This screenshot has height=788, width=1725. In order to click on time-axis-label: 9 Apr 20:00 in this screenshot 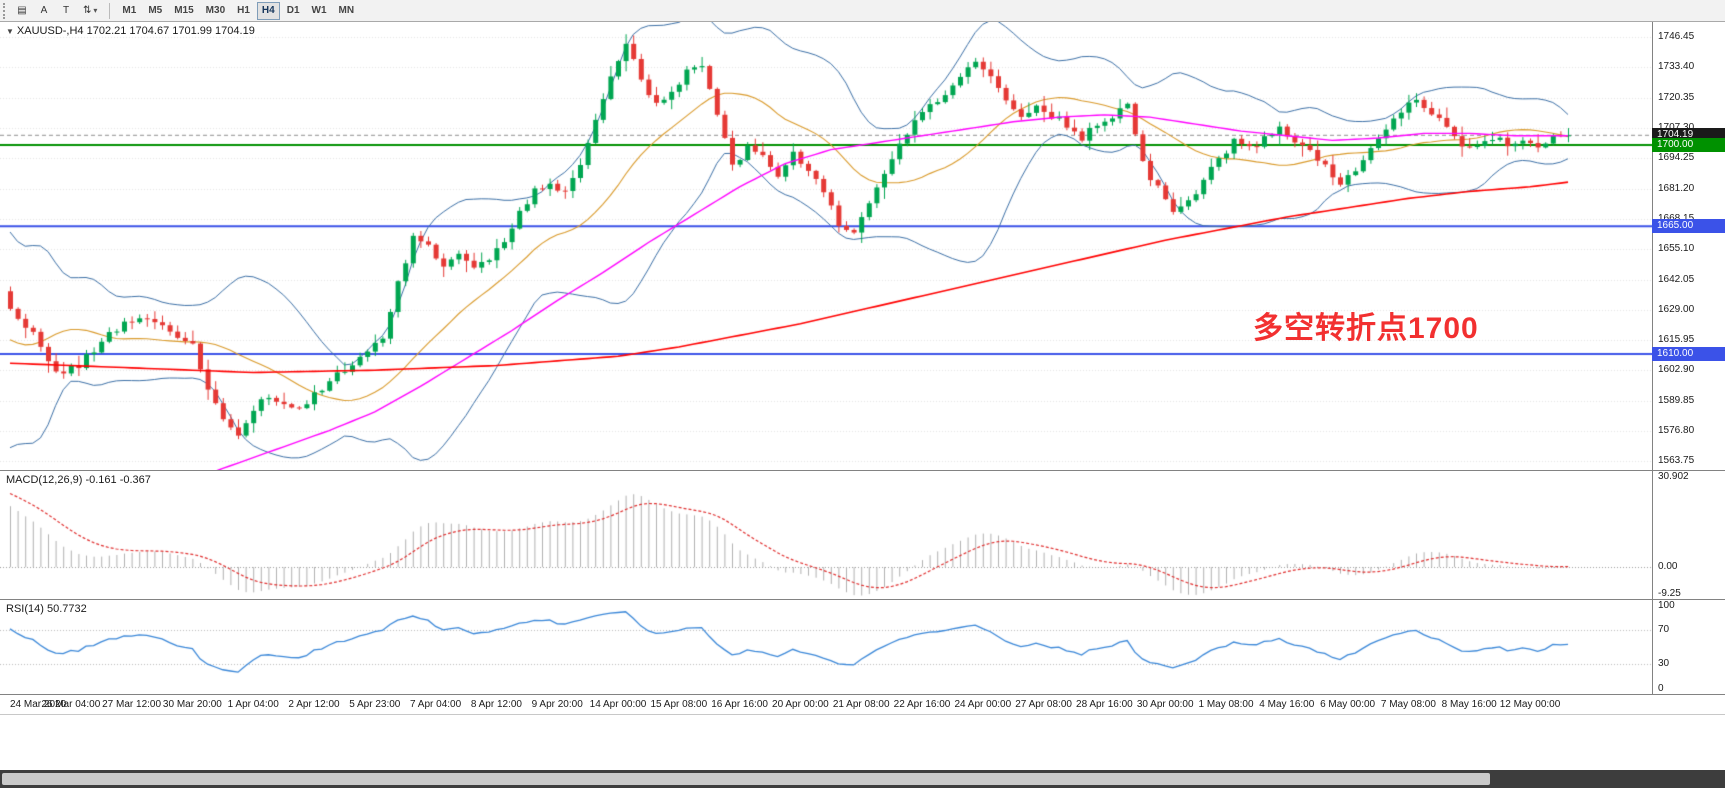, I will do `click(557, 704)`.